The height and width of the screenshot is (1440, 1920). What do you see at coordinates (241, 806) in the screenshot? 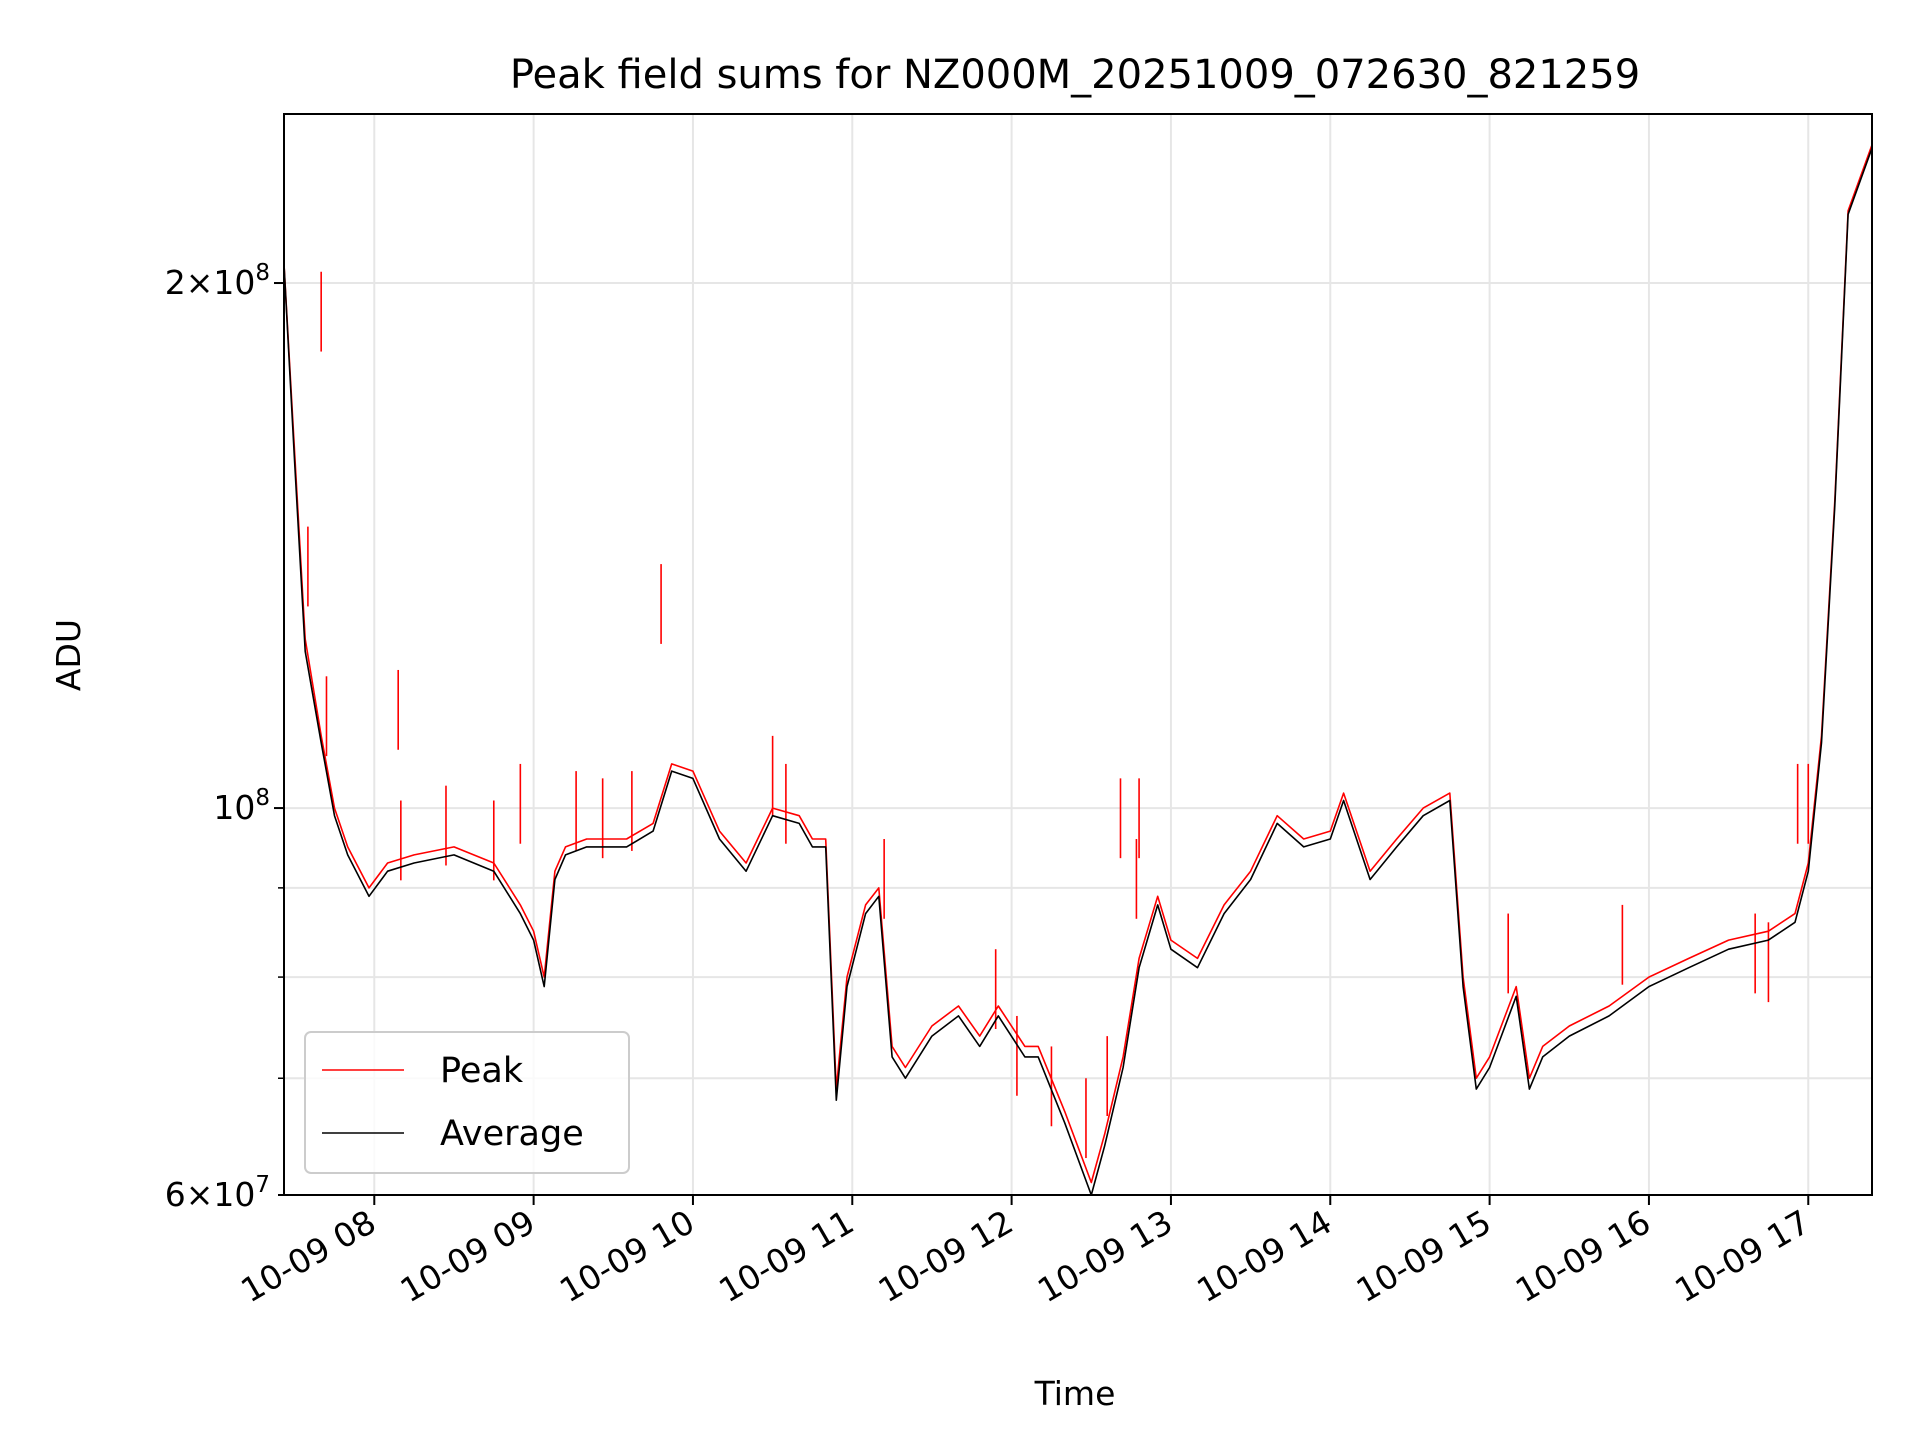
I see `y-tick-label: 108` at bounding box center [241, 806].